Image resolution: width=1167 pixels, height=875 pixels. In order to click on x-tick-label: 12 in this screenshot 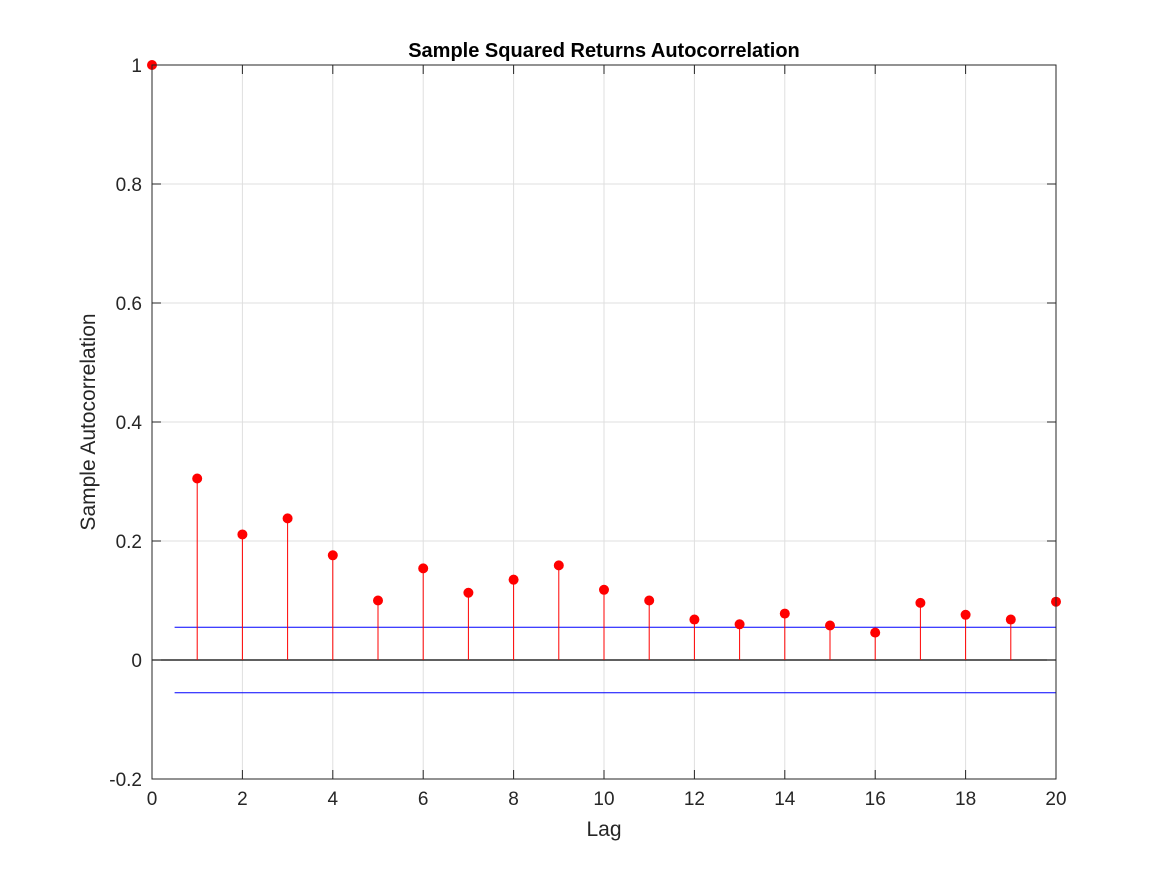, I will do `click(694, 799)`.